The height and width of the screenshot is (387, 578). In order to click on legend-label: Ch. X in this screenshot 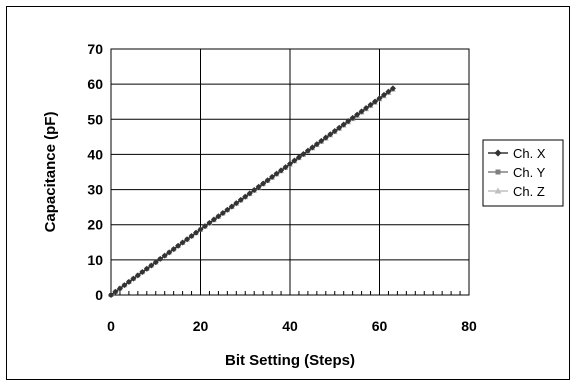, I will do `click(529, 153)`.